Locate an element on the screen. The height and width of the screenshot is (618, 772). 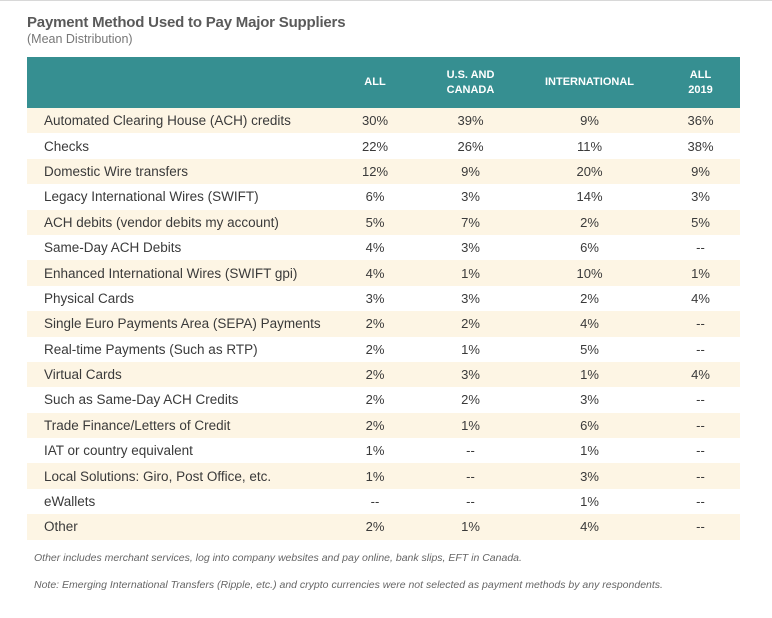
table-row: Such as Same-Day ACH Credits 2% 2% 3% -- is located at coordinates (383, 399).